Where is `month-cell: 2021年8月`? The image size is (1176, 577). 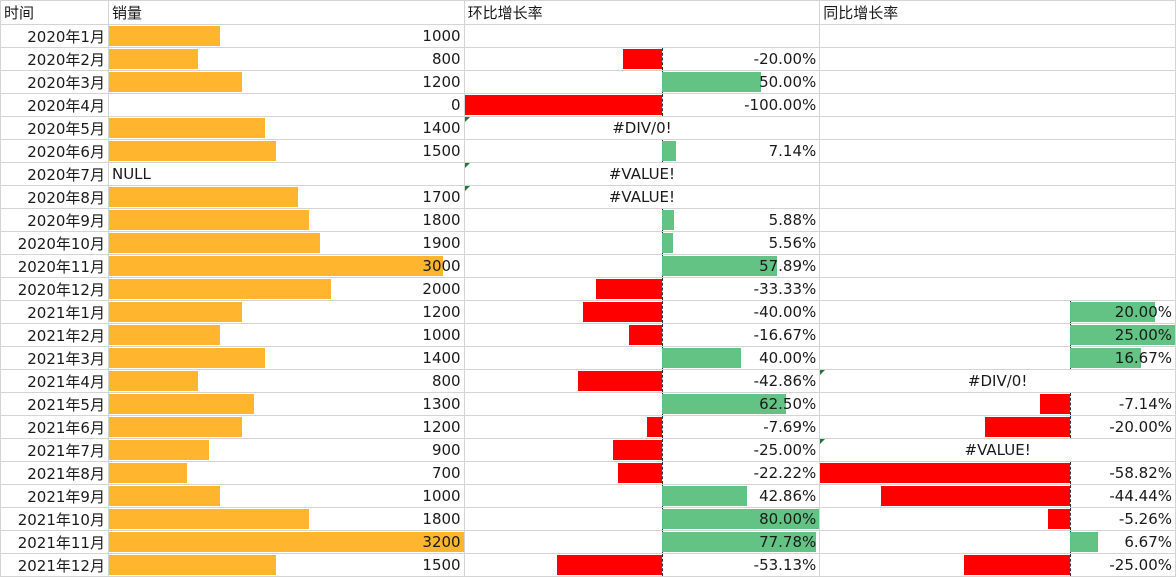
month-cell: 2021年8月 is located at coordinates (54, 473).